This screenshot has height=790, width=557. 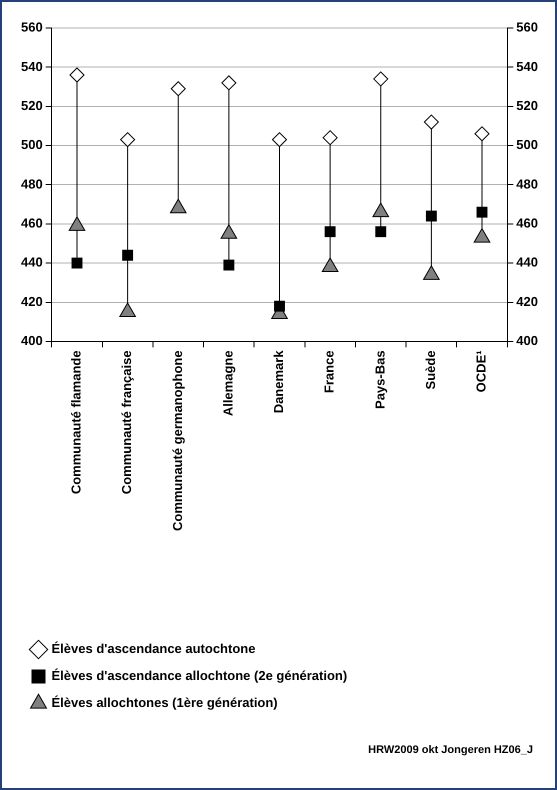 I want to click on legend-label: Élèves d'ascendance autochtone, so click(x=154, y=648).